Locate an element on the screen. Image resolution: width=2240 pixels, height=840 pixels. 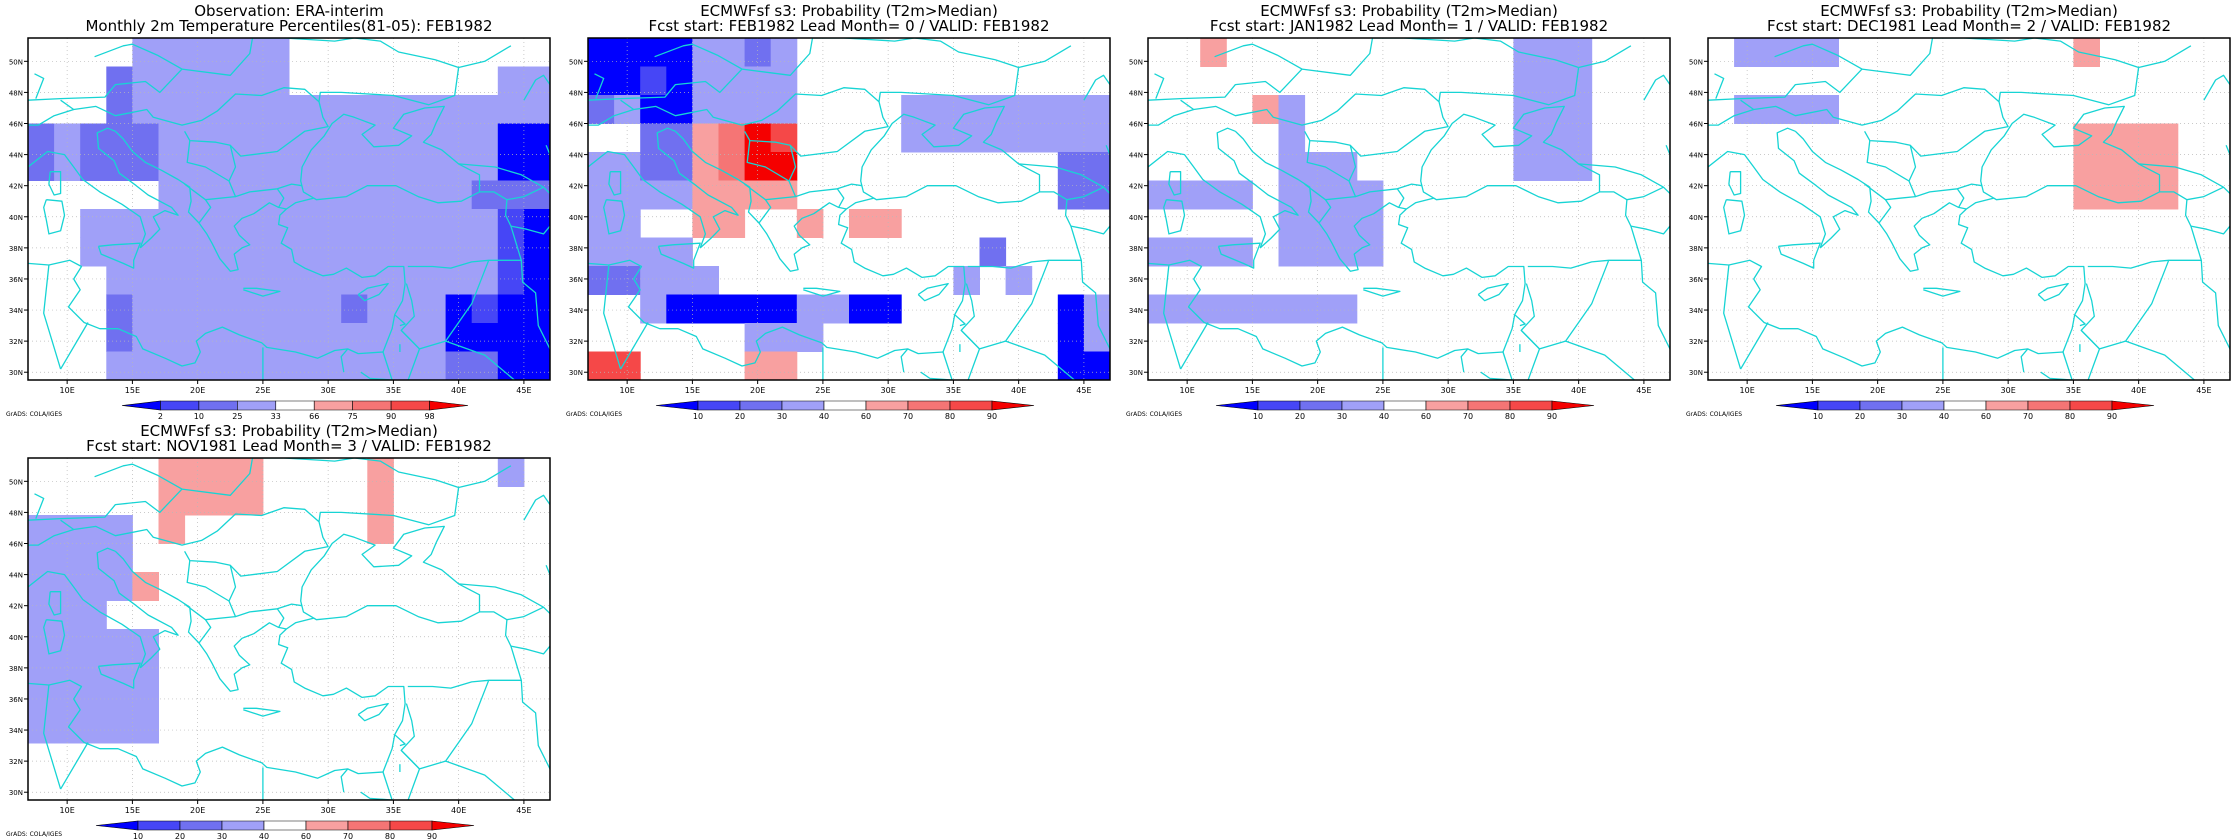
legend-label: 2 is located at coordinates (160, 416).